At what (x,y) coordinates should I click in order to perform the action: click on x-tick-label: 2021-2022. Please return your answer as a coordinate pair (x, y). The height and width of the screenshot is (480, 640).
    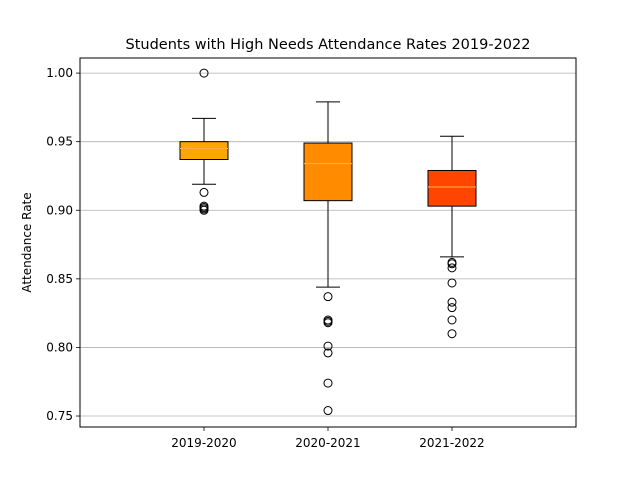
    Looking at the image, I should click on (451, 443).